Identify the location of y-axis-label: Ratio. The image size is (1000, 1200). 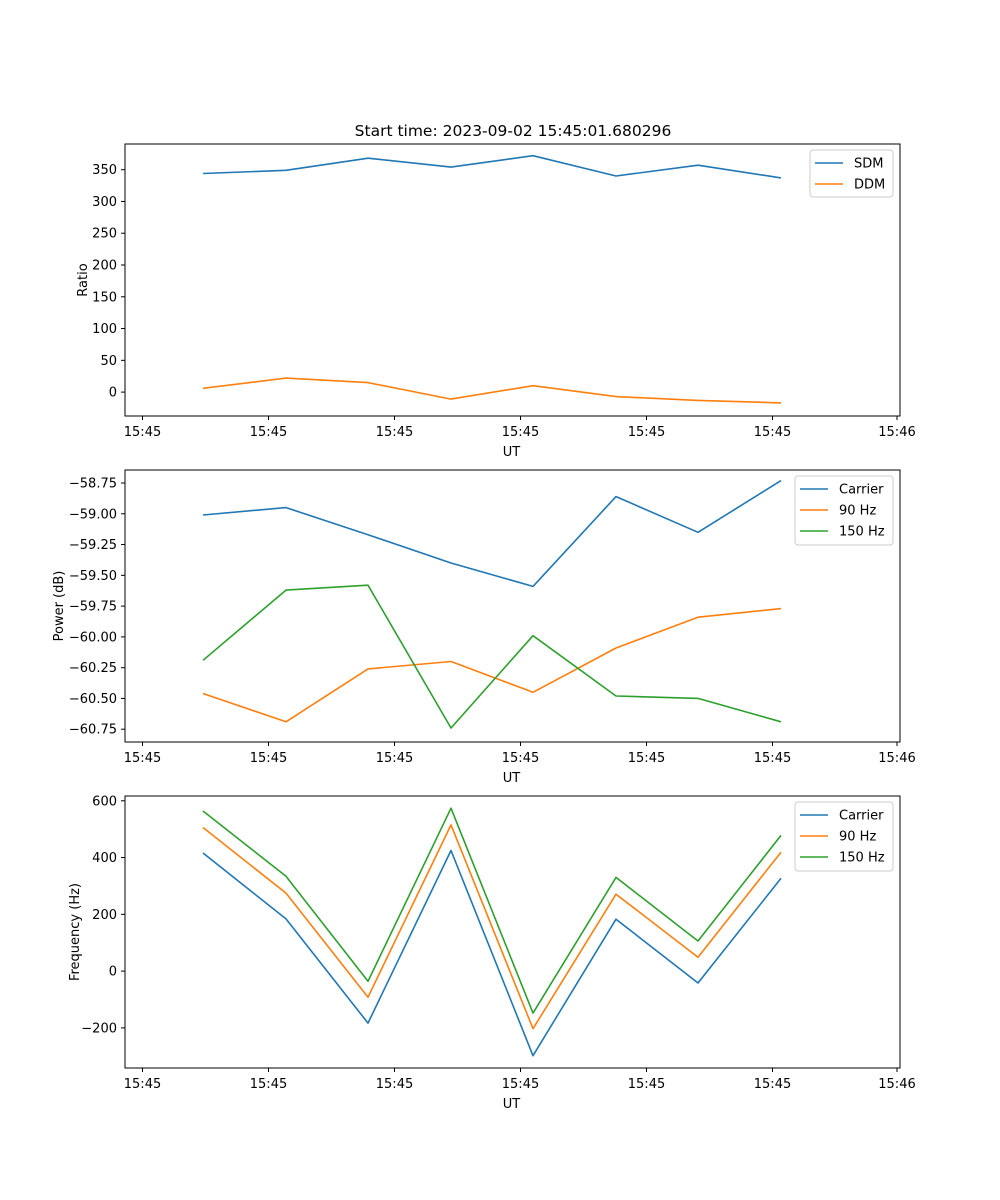
(83, 279).